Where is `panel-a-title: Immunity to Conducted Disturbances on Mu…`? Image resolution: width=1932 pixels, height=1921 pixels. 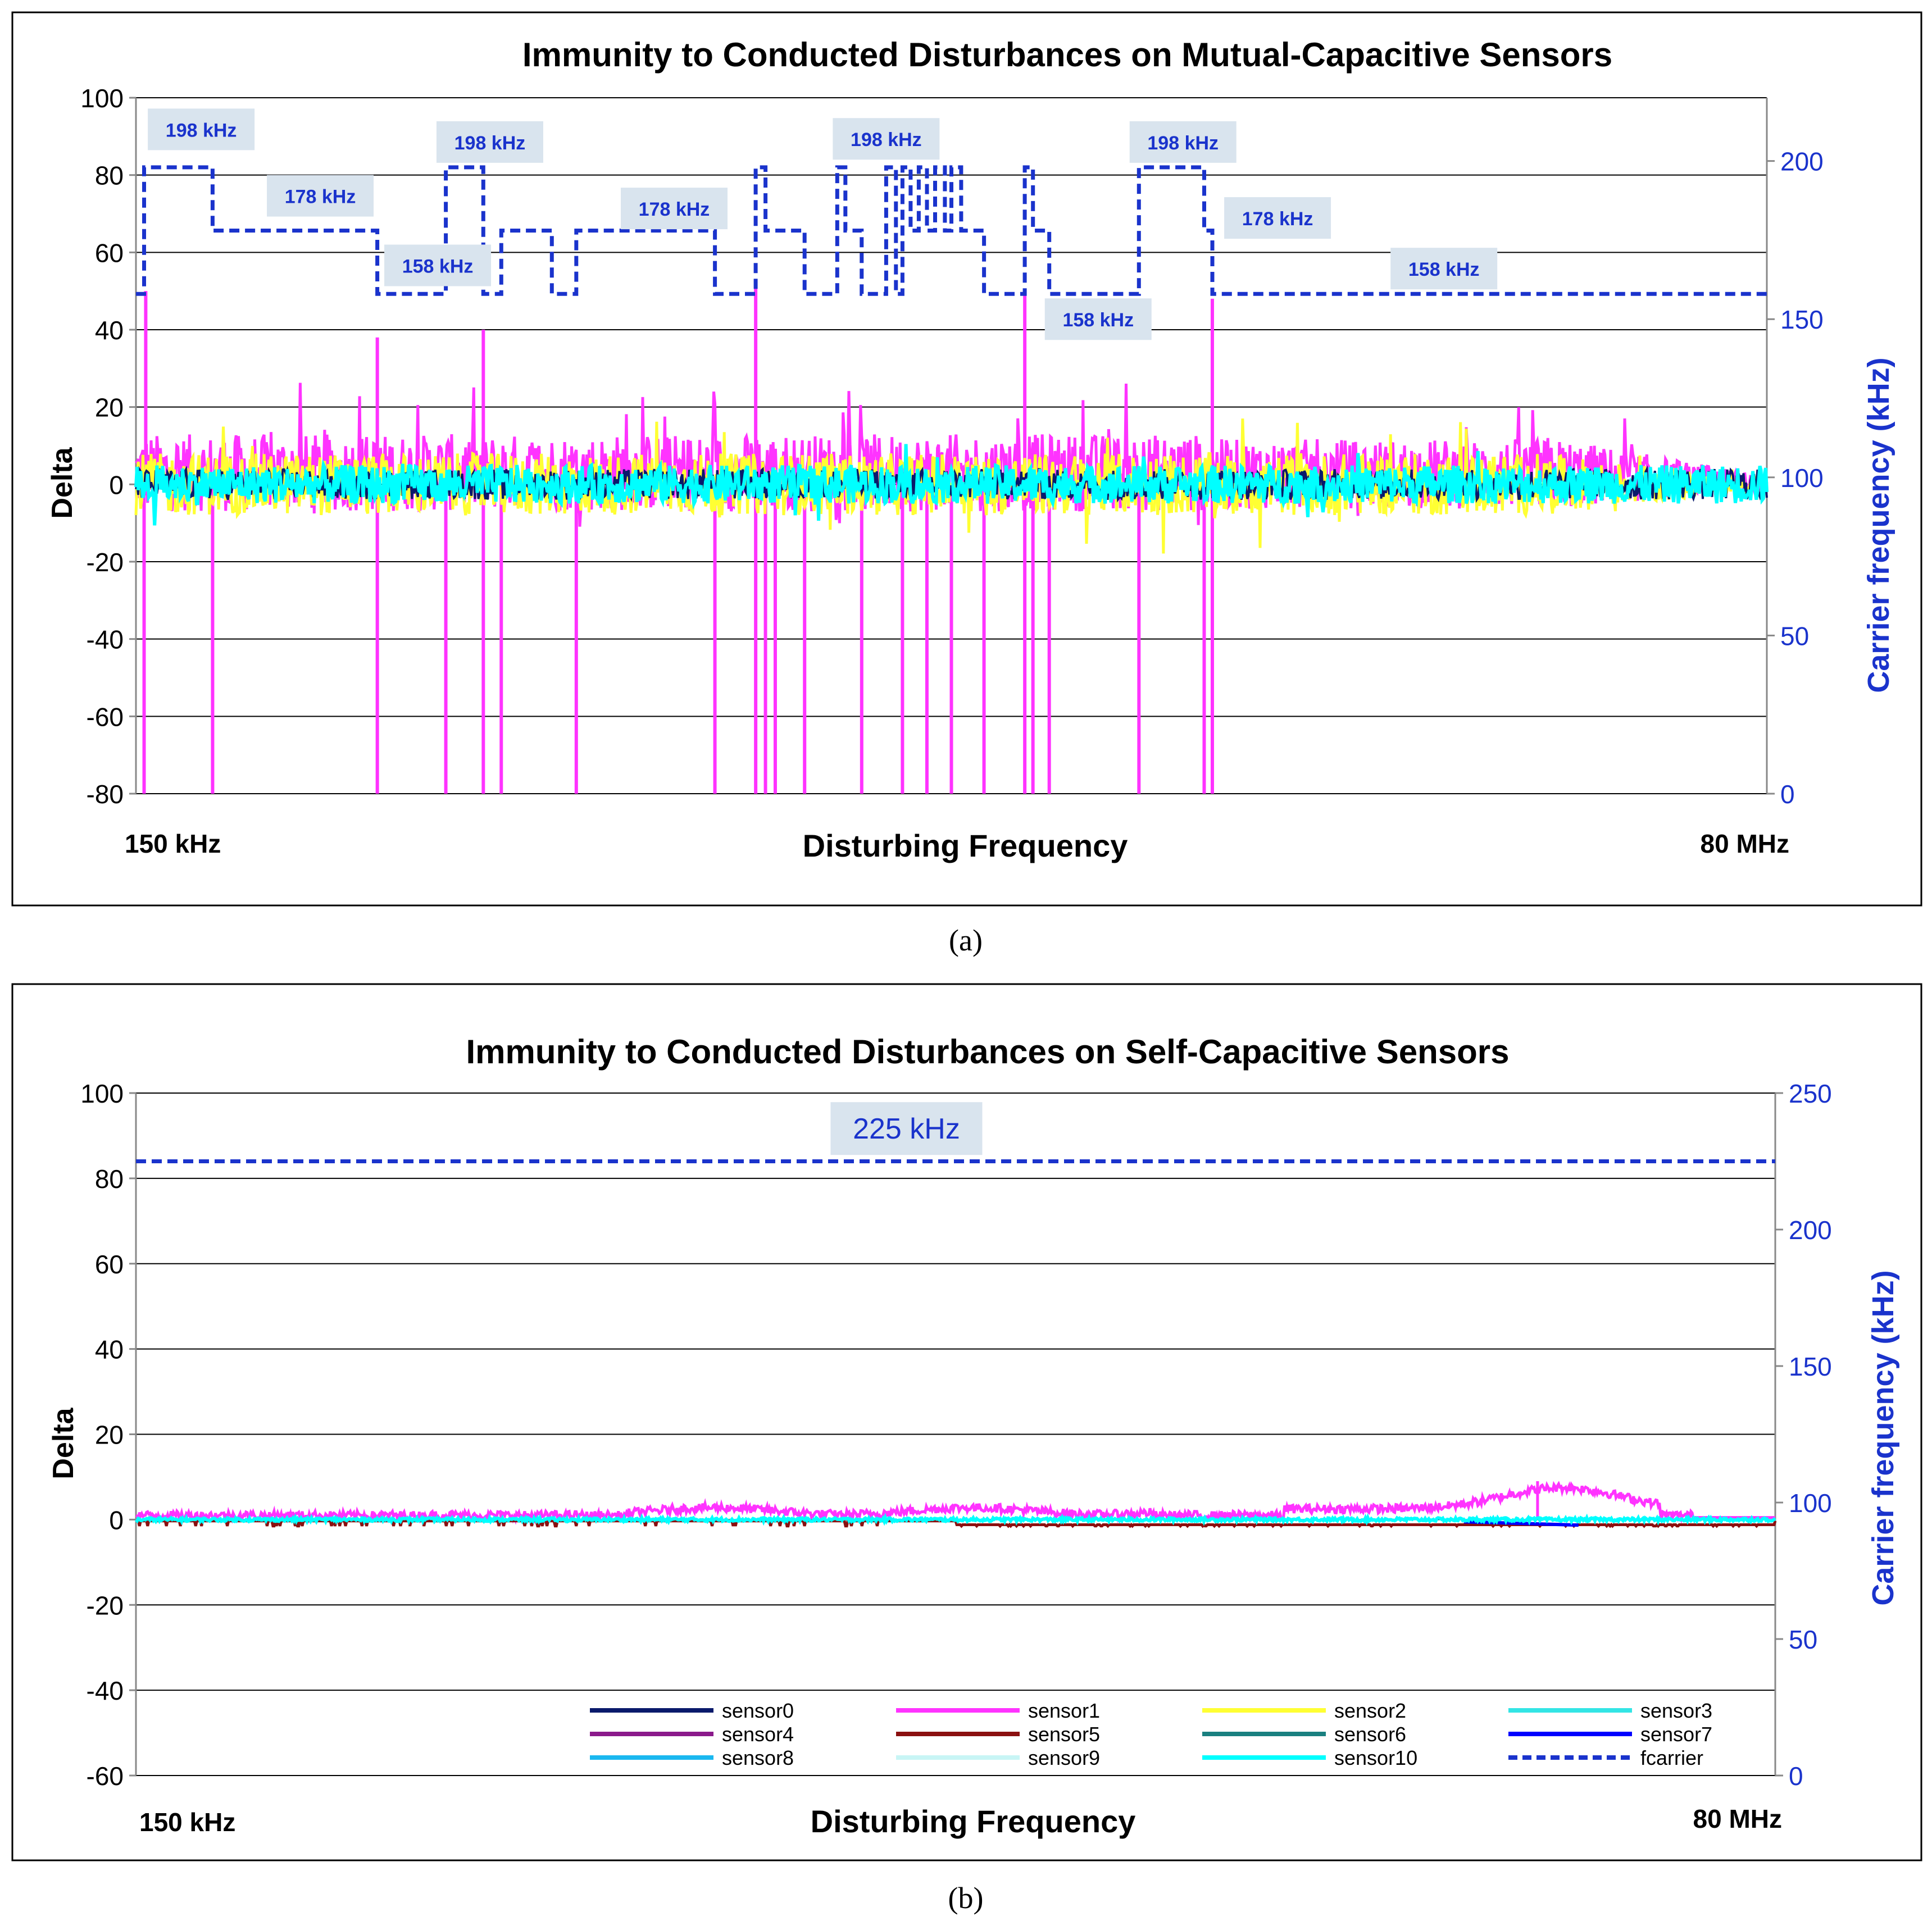 panel-a-title: Immunity to Conducted Disturbances on Mu… is located at coordinates (1067, 55).